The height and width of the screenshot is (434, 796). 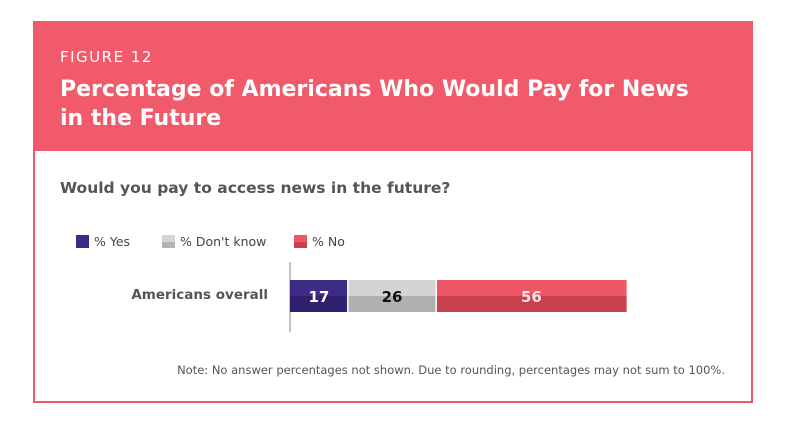 I want to click on bar-segment-yes: 17, so click(x=319, y=296).